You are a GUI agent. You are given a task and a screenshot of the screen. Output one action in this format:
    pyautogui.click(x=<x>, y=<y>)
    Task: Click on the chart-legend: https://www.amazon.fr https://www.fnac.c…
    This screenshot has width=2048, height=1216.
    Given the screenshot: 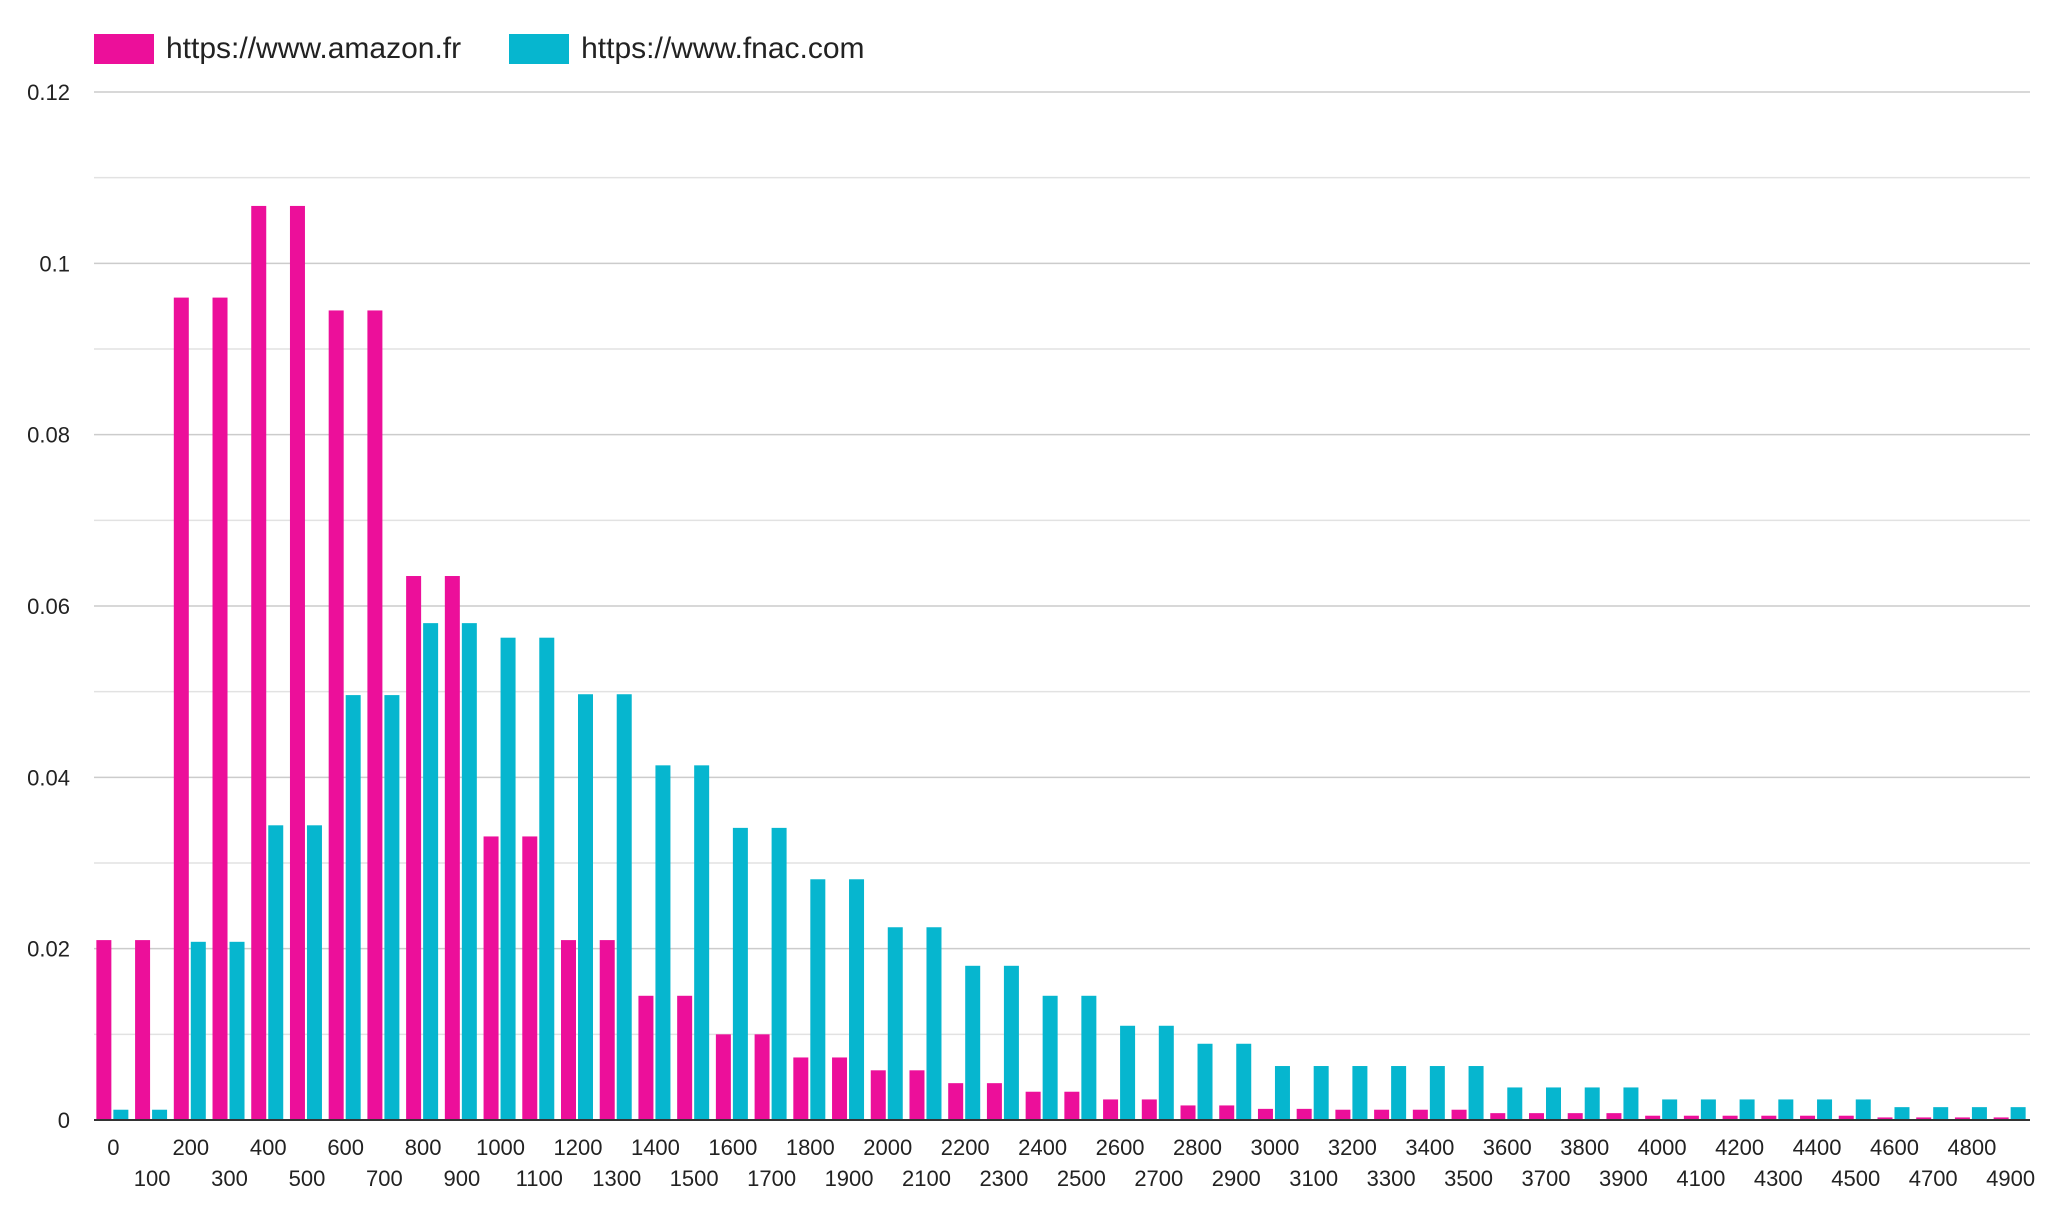 What is the action you would take?
    pyautogui.click(x=503, y=49)
    